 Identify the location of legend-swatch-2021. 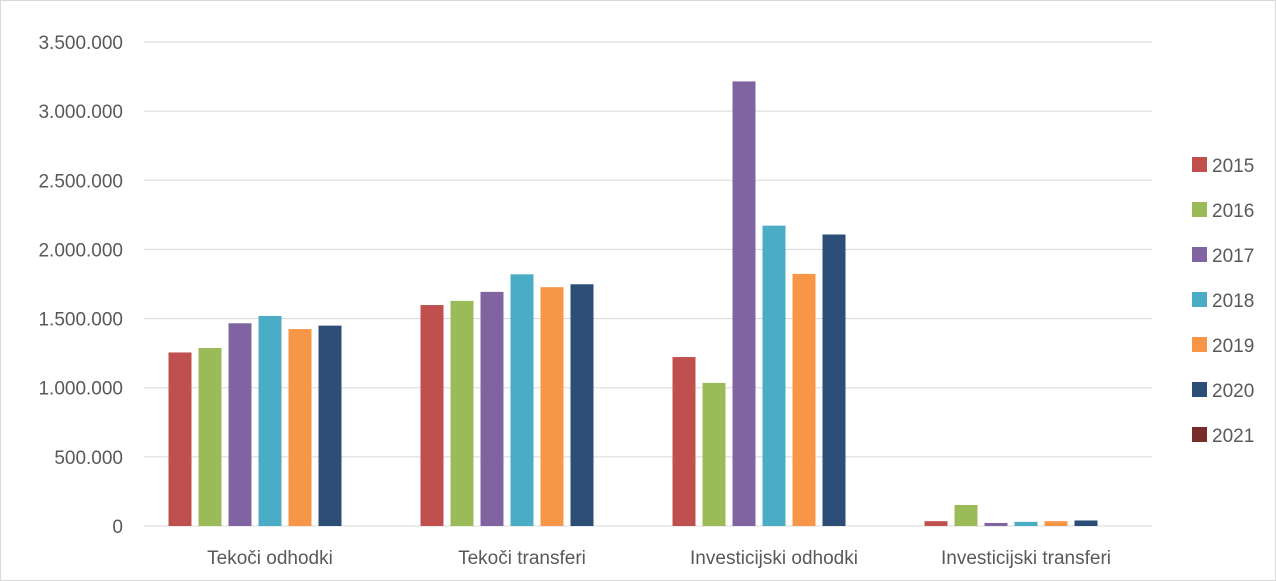
(1199, 434).